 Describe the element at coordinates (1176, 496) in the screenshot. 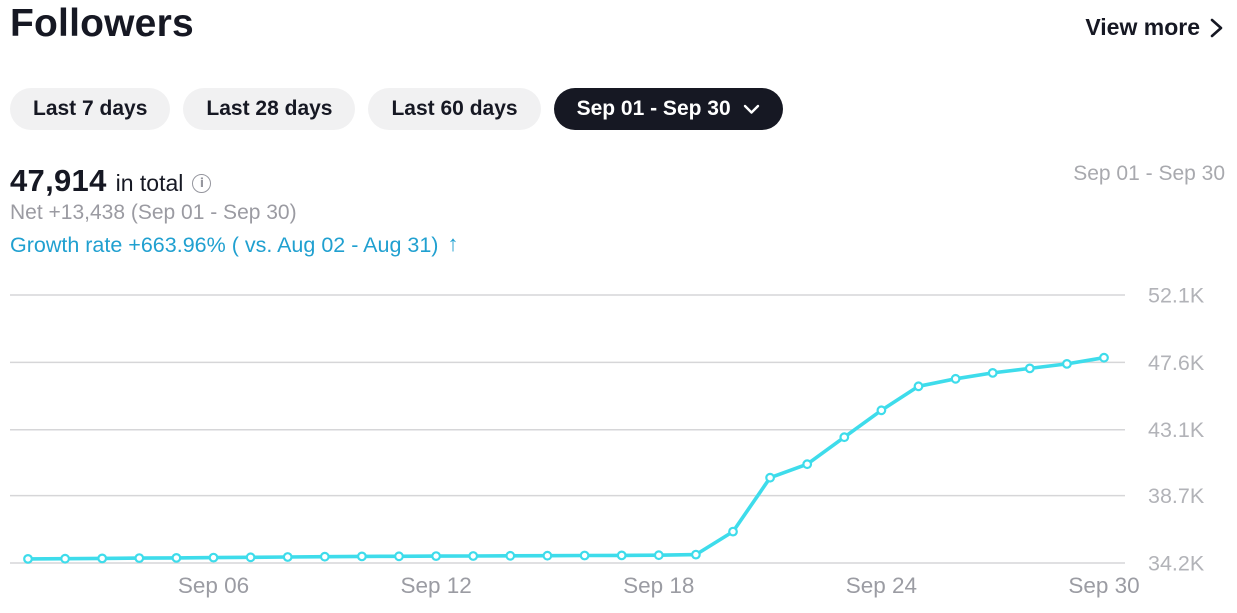

I see `y-axis-tick-label: 38.7K` at that location.